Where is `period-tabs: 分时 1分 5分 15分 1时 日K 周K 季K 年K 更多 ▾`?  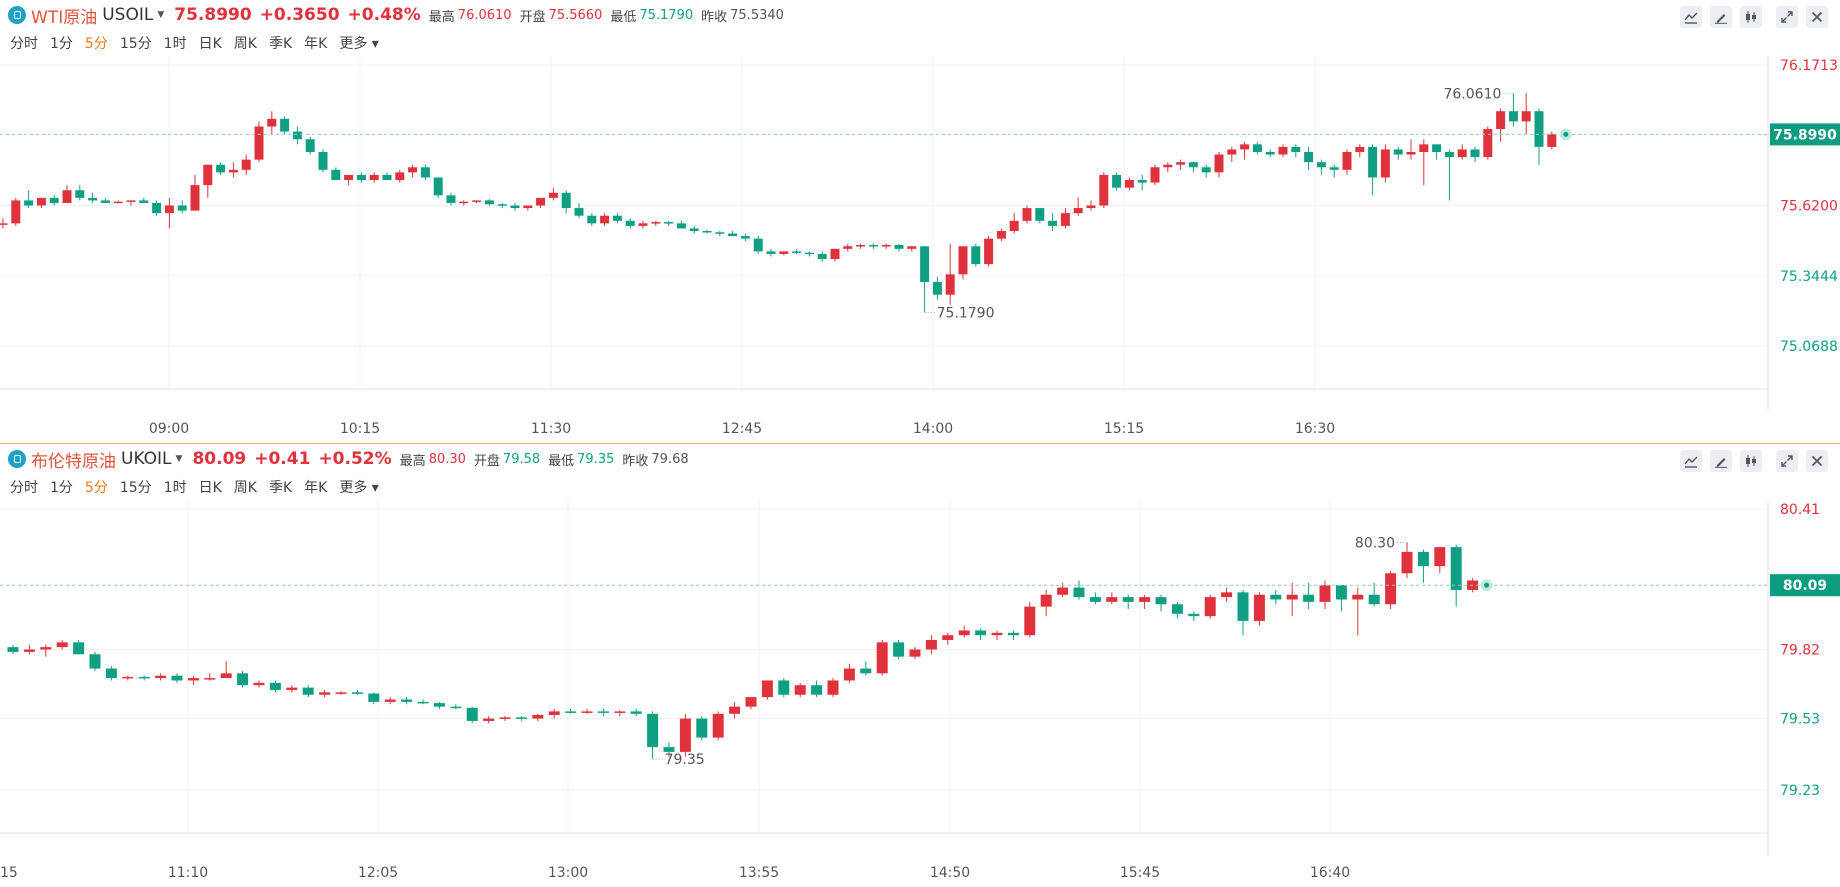 period-tabs: 分时 1分 5分 15分 1时 日K 周K 季K 年K 更多 ▾ is located at coordinates (200, 43).